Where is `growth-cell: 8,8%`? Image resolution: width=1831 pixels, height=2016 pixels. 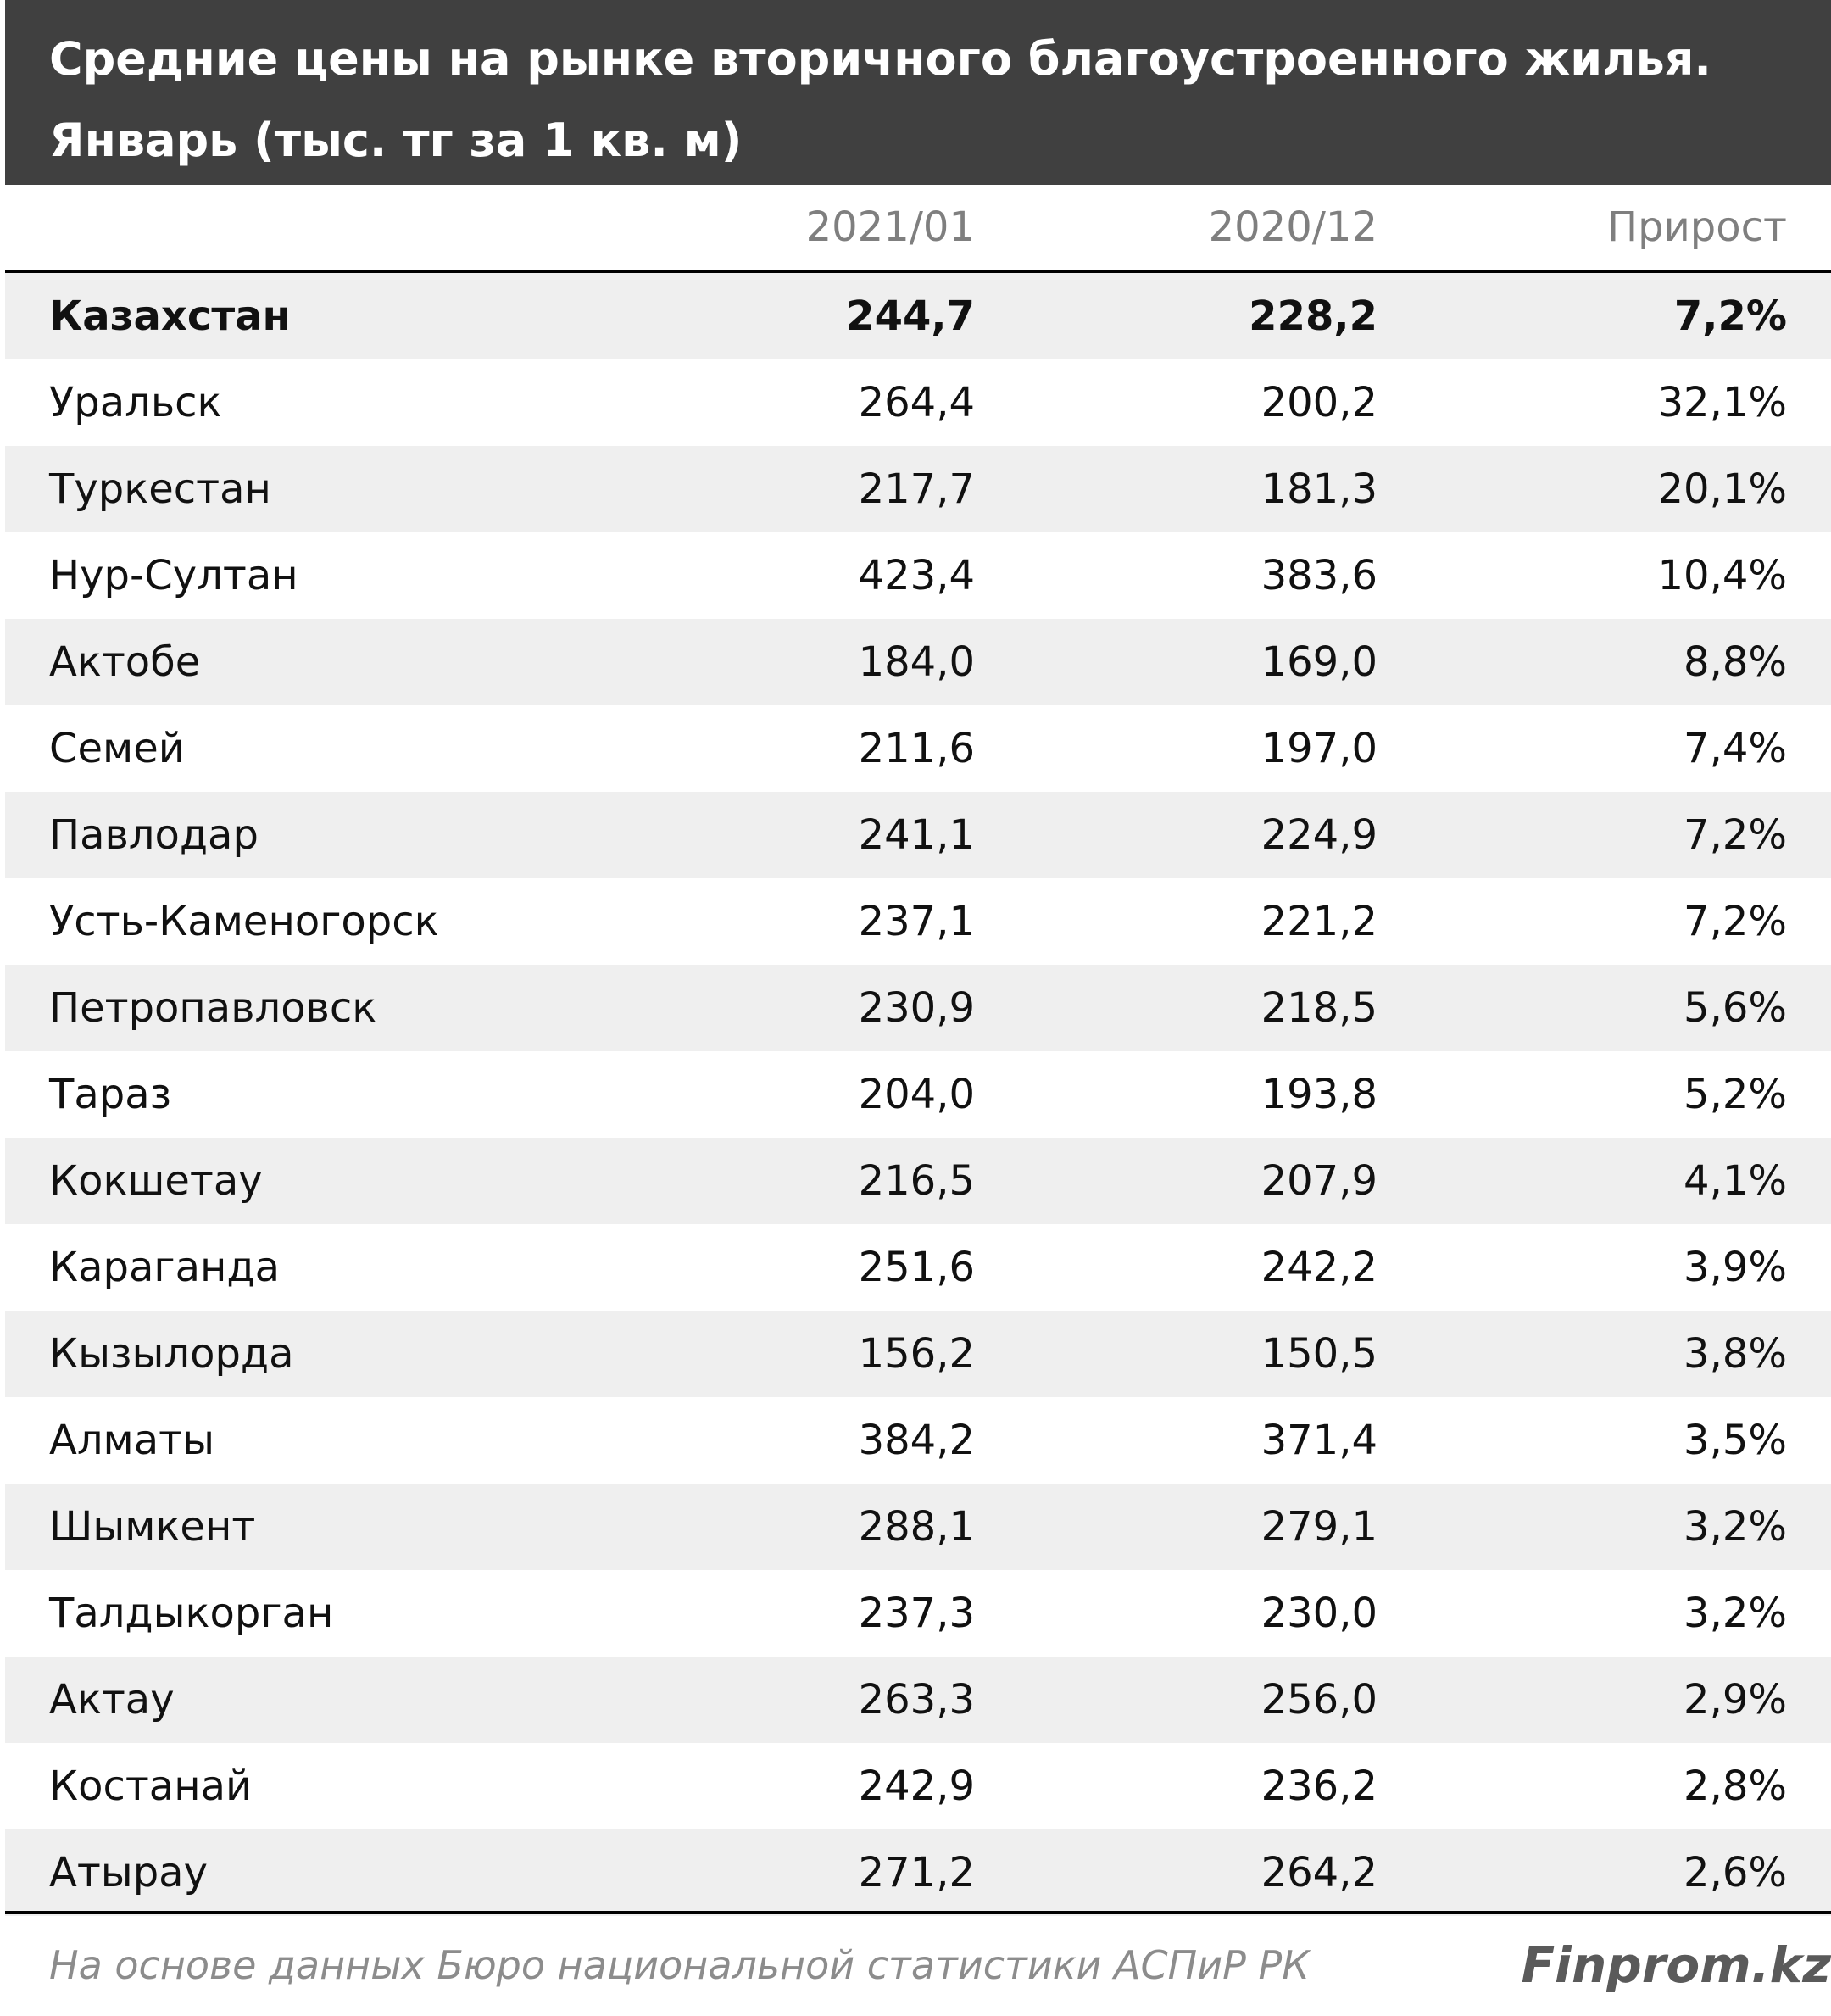
growth-cell: 8,8% is located at coordinates (1735, 662).